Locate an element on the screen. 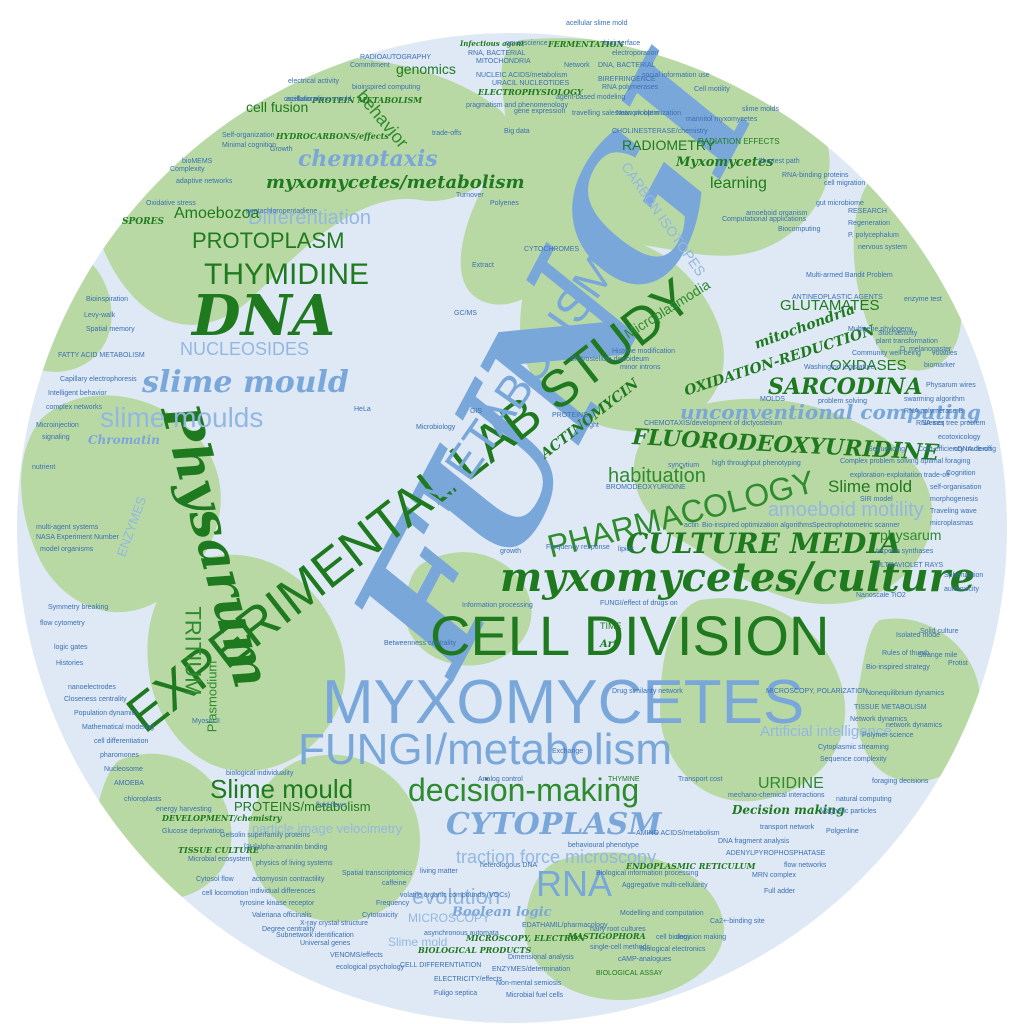 This screenshot has height=1024, width=1024. word-thymidine: THYMIDINE is located at coordinates (286, 274).